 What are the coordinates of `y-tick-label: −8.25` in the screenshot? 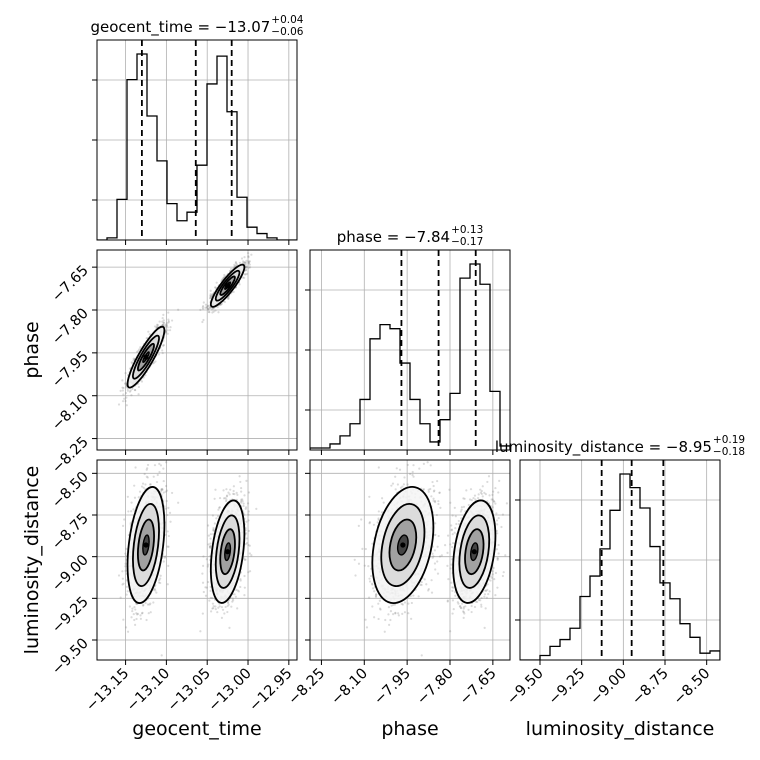 It's located at (70, 455).